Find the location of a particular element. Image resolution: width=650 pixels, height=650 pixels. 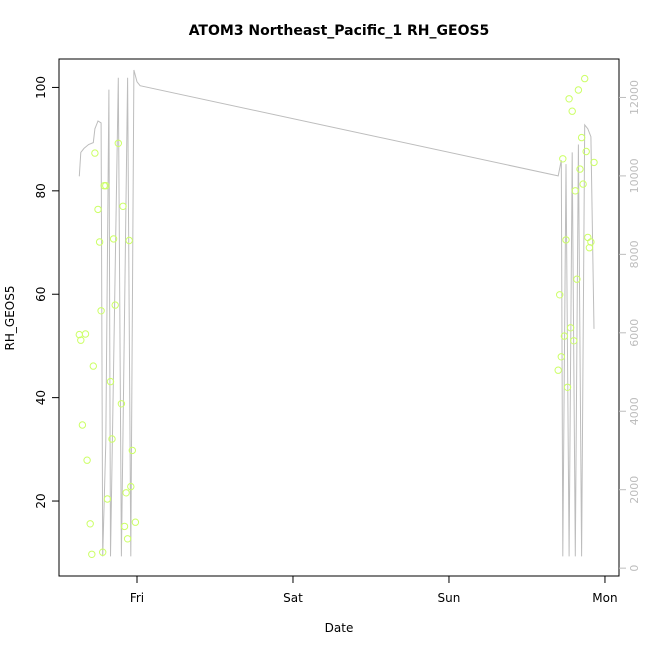

y-axis: 20 40 60 80 100 is located at coordinates (46, 292).